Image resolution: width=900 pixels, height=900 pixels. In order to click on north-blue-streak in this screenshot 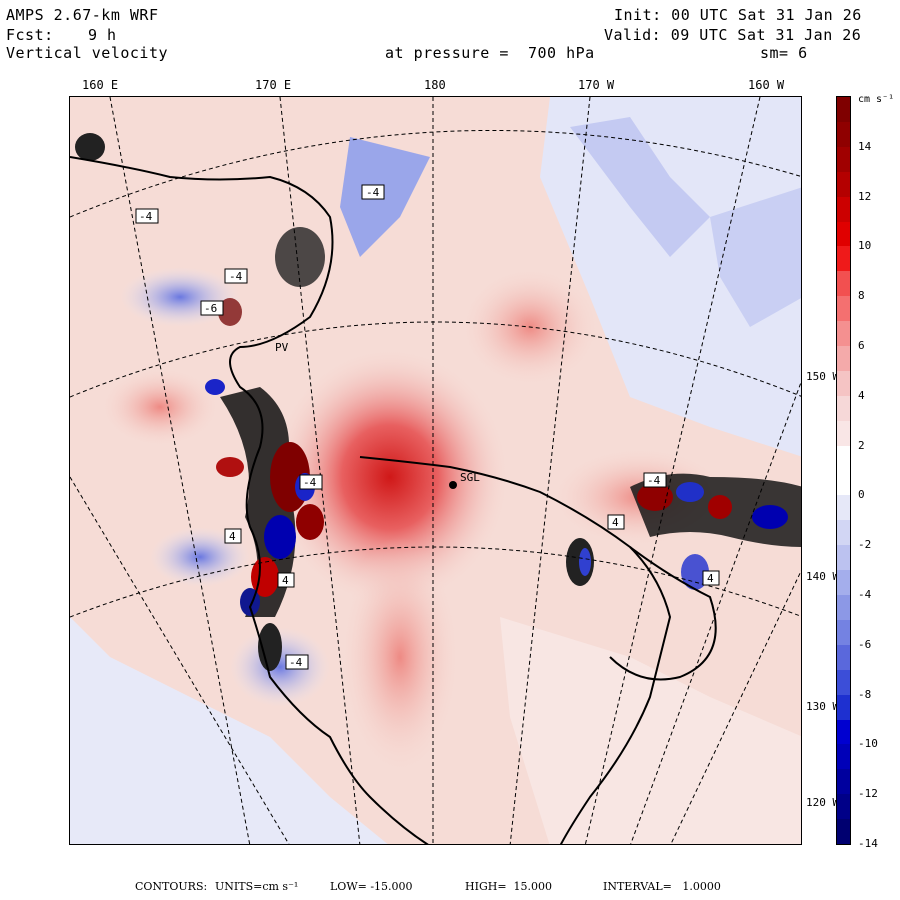, I will do `click(385, 197)`.